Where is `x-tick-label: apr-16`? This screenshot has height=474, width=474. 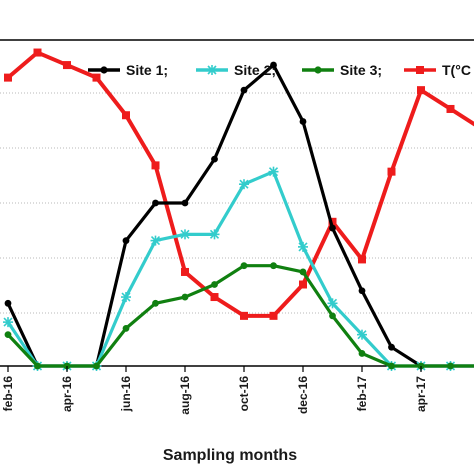
x-tick-label: apr-16 is located at coordinates (67, 394).